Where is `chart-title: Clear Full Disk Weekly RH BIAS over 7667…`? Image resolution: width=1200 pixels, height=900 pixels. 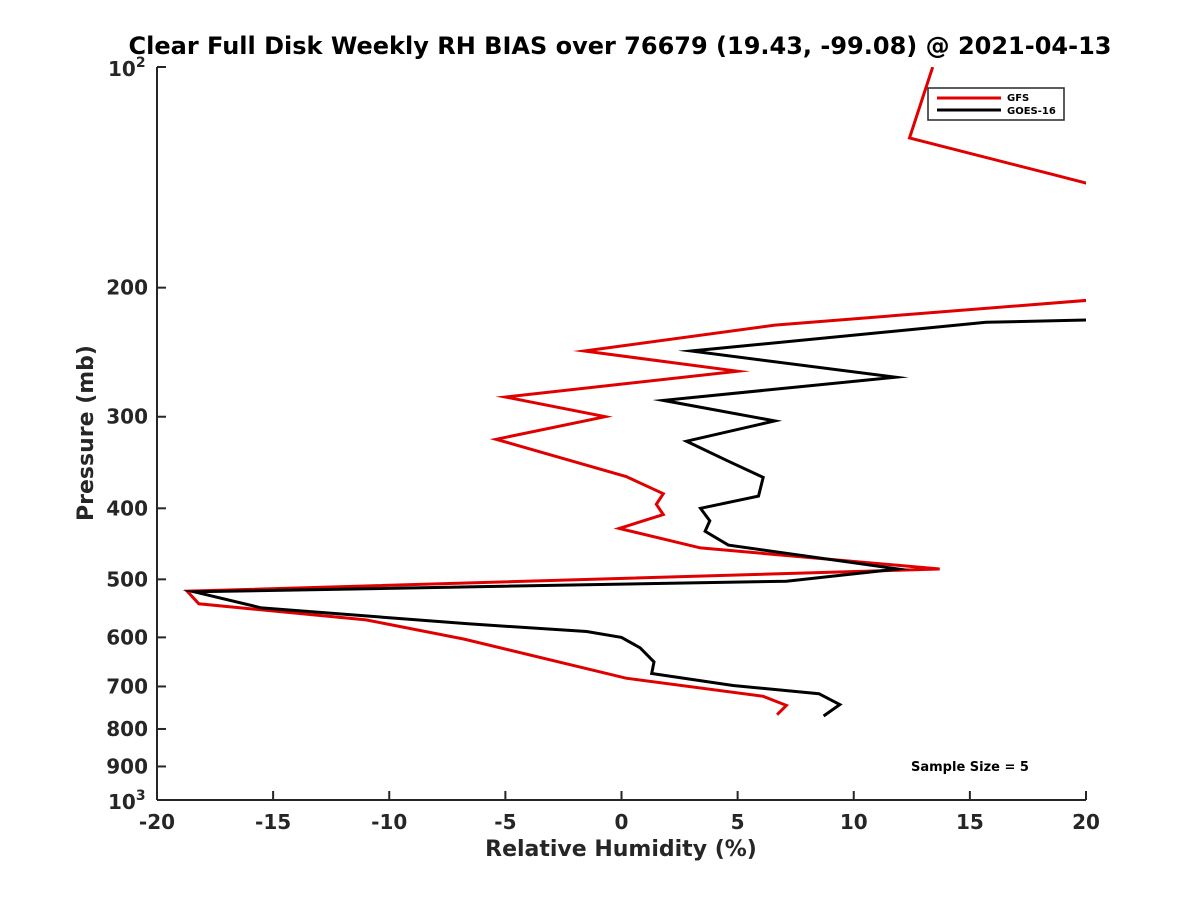 chart-title: Clear Full Disk Weekly RH BIAS over 7667… is located at coordinates (620, 46).